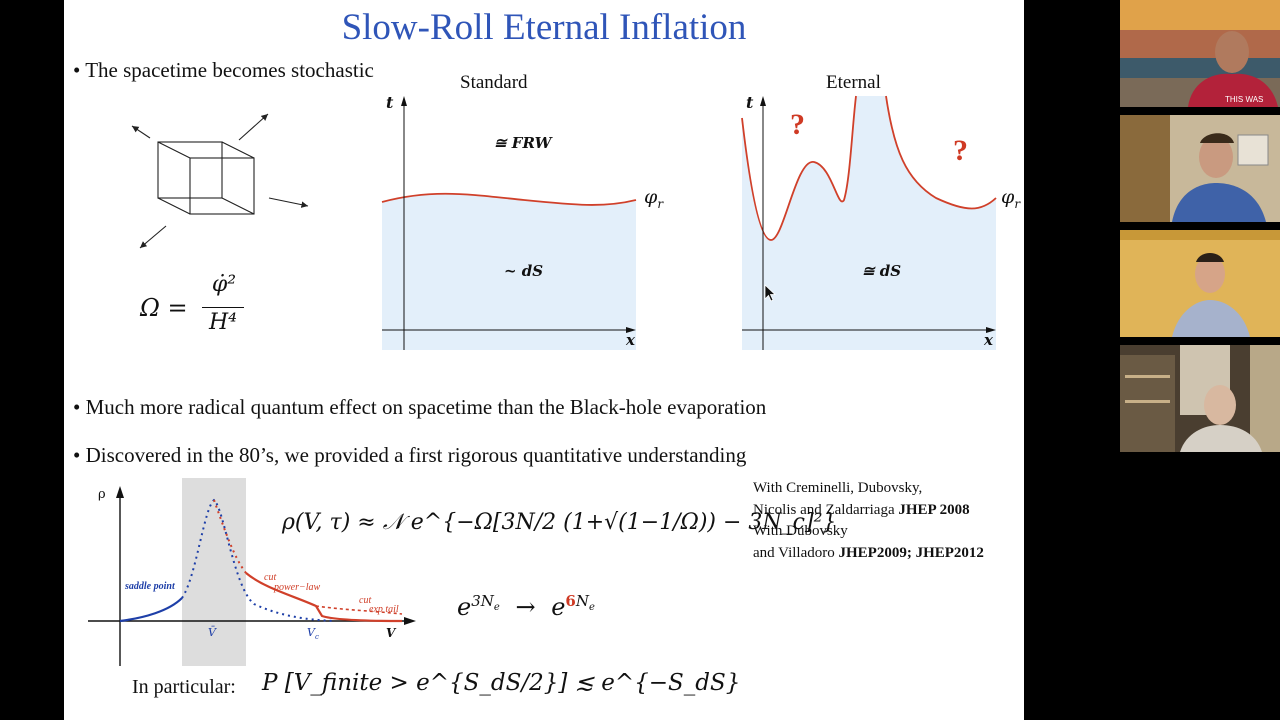 The width and height of the screenshot is (1280, 720). I want to click on reference-line: With Creminelli, Dubovsky,, so click(838, 488).